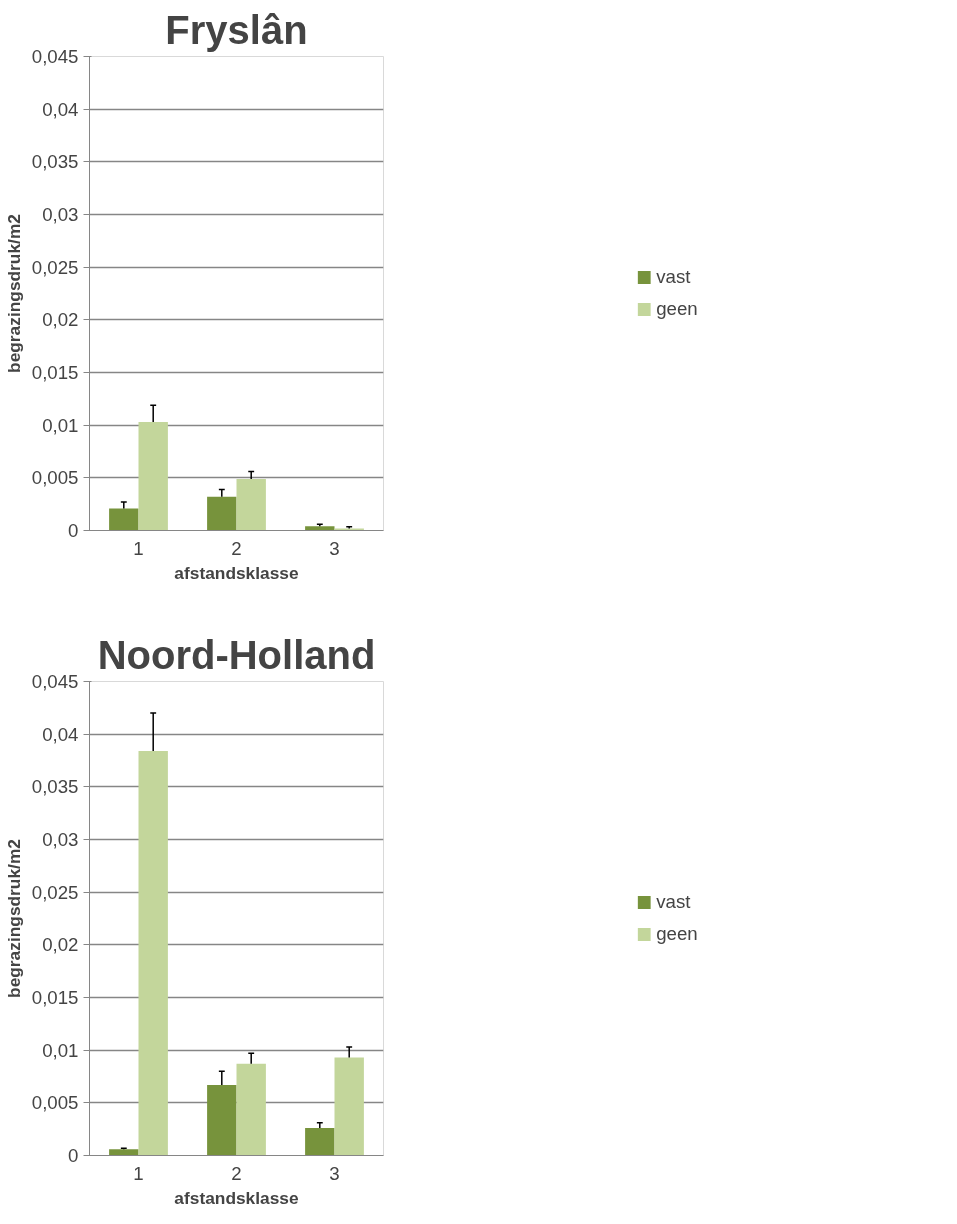  What do you see at coordinates (236, 654) in the screenshot?
I see `chart-title: Noord-Holland` at bounding box center [236, 654].